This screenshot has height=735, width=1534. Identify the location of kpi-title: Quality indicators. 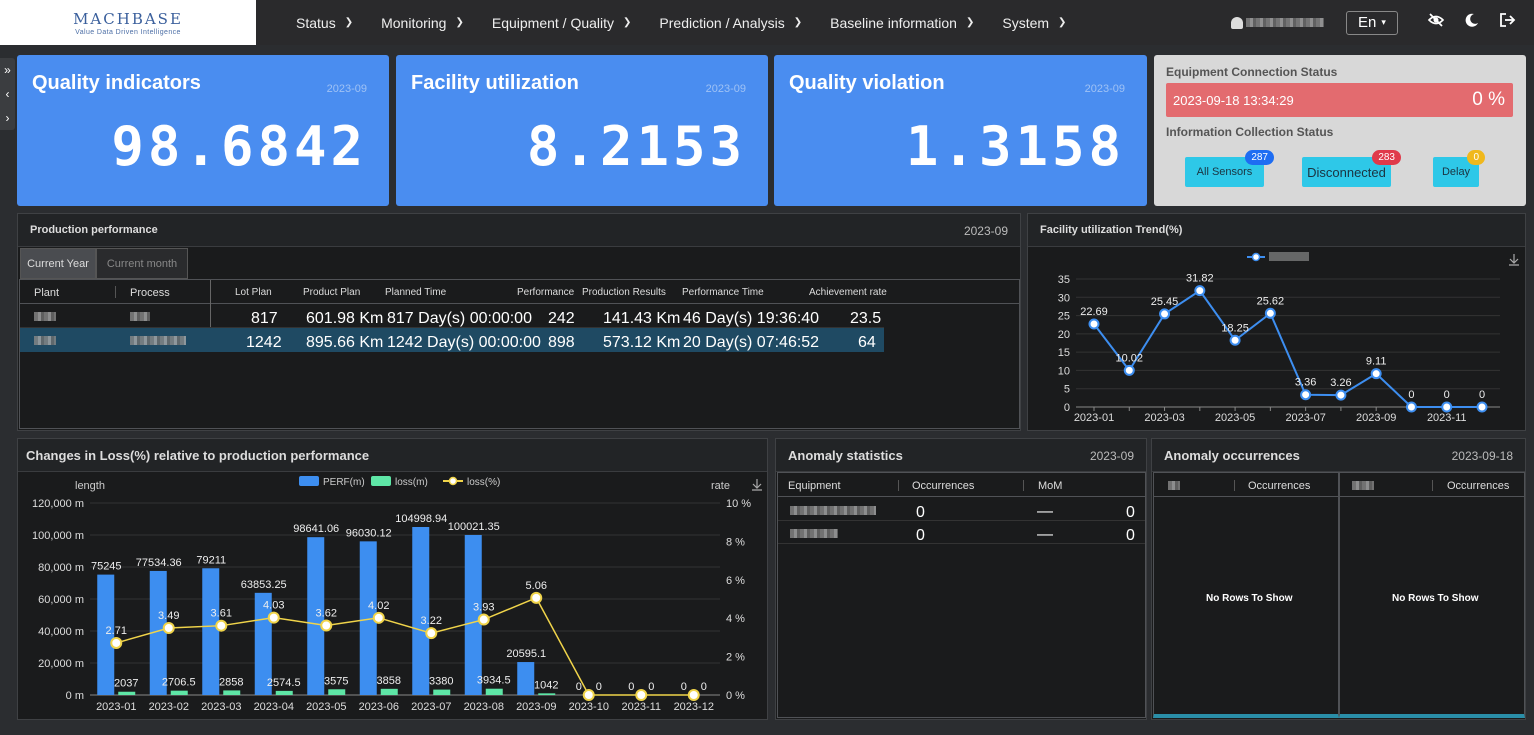
(116, 83).